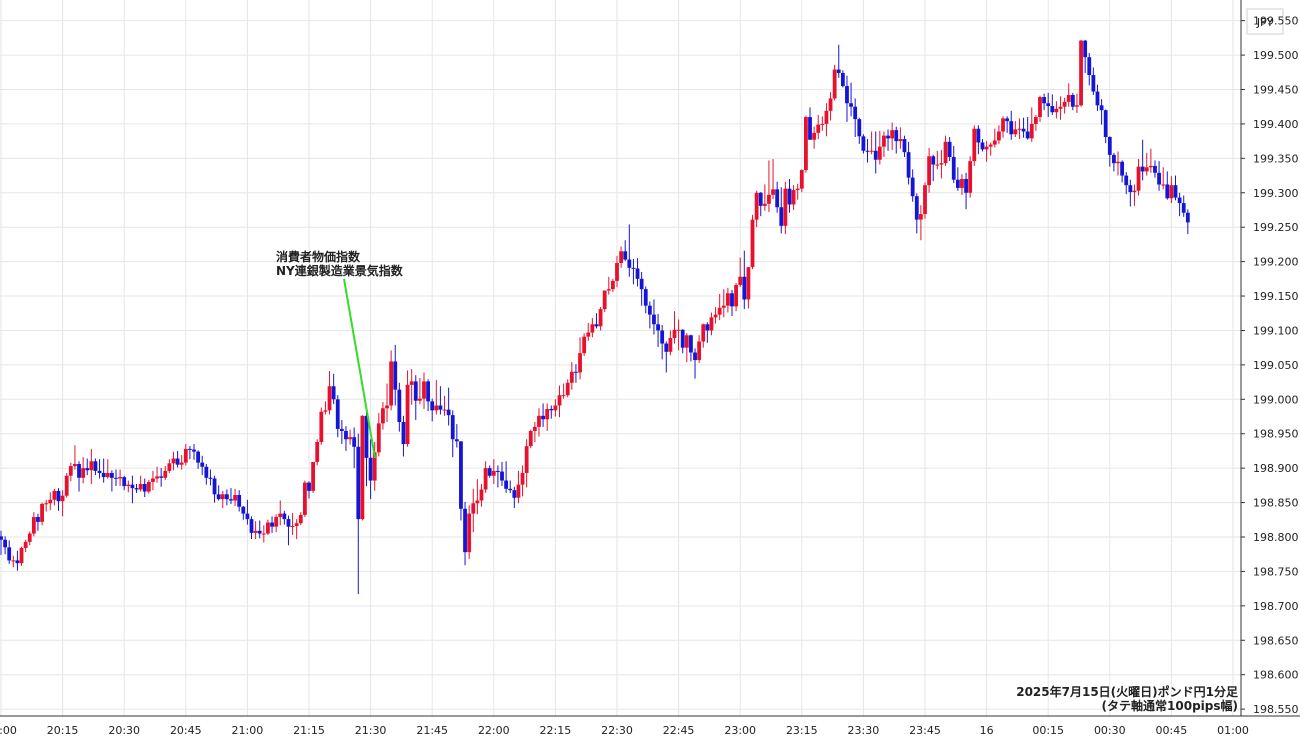 The image size is (1300, 745). I want to click on time-tick-label: 01:00, so click(1233, 730).